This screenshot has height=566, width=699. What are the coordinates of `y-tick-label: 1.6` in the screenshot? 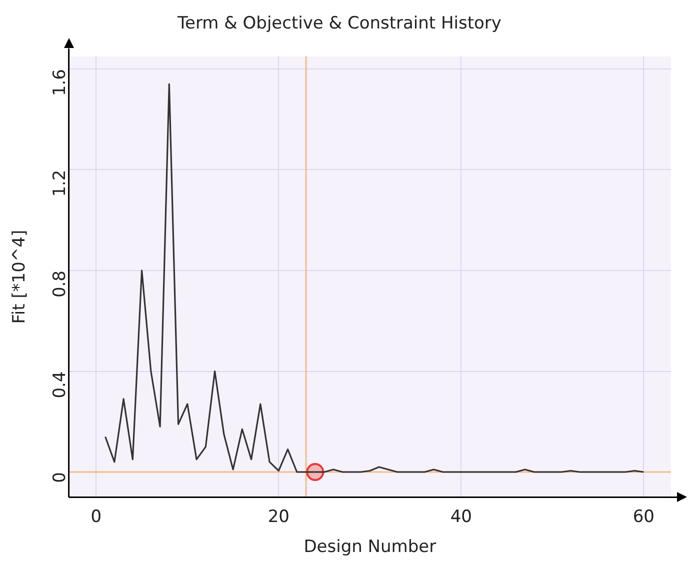 It's located at (60, 82).